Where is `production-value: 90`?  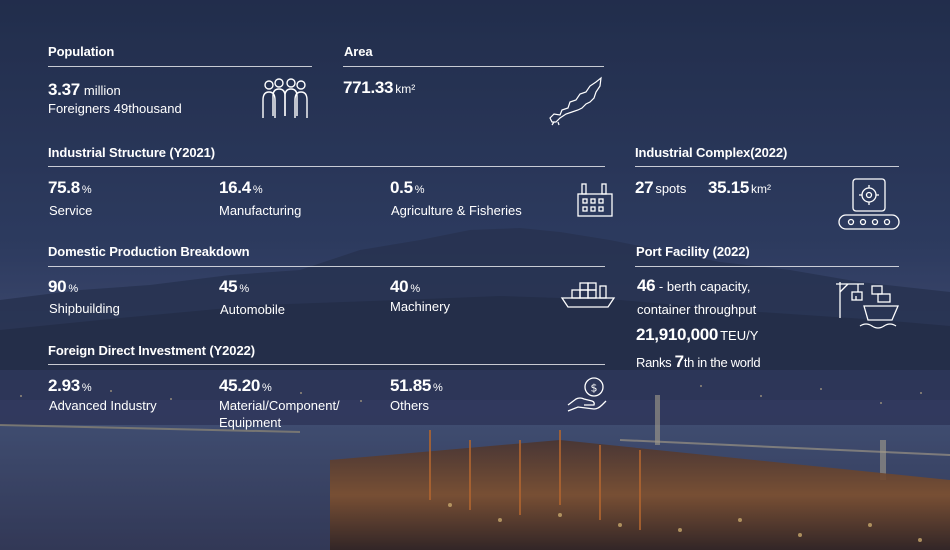
production-value: 90 is located at coordinates (57, 286).